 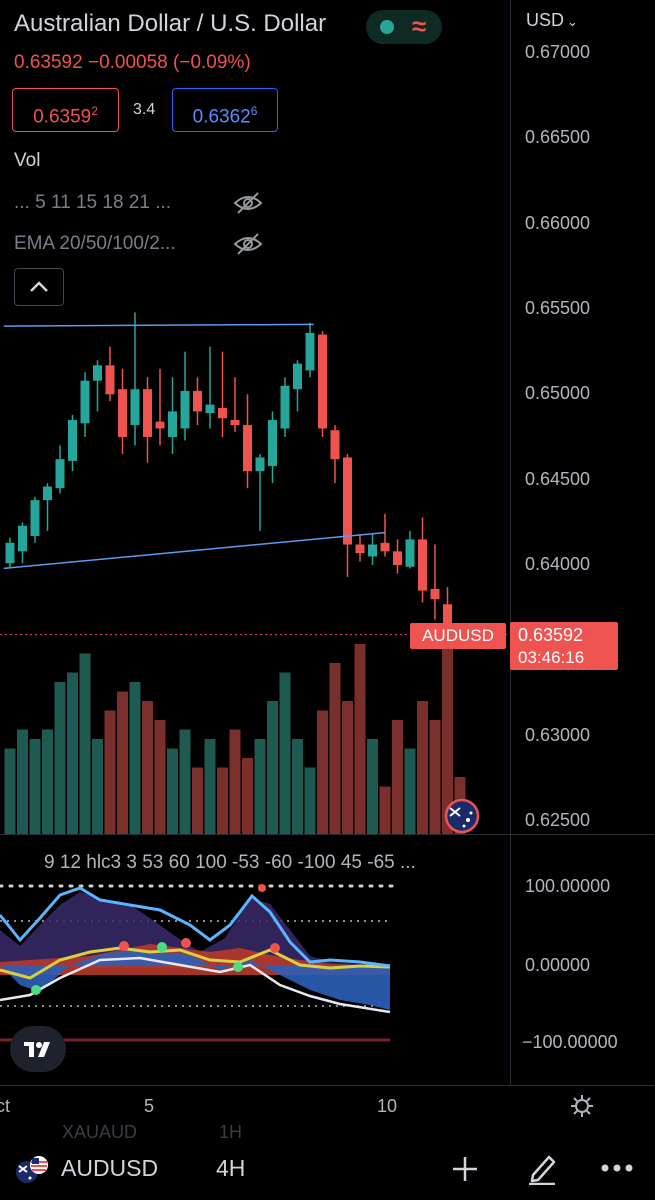 What do you see at coordinates (39, 287) in the screenshot?
I see `collapse-legend-button` at bounding box center [39, 287].